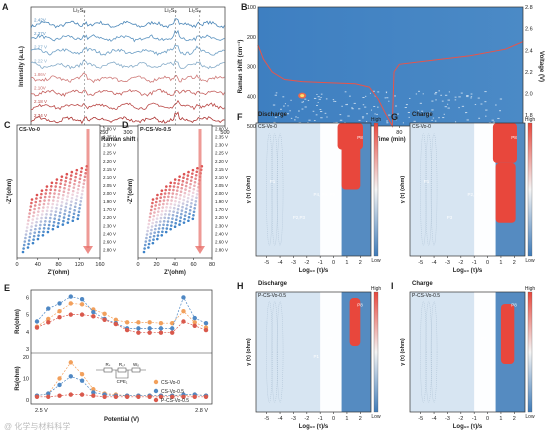 The height and width of the screenshot is (435, 554). I want to click on panel-letter-h: H, so click(240, 286).